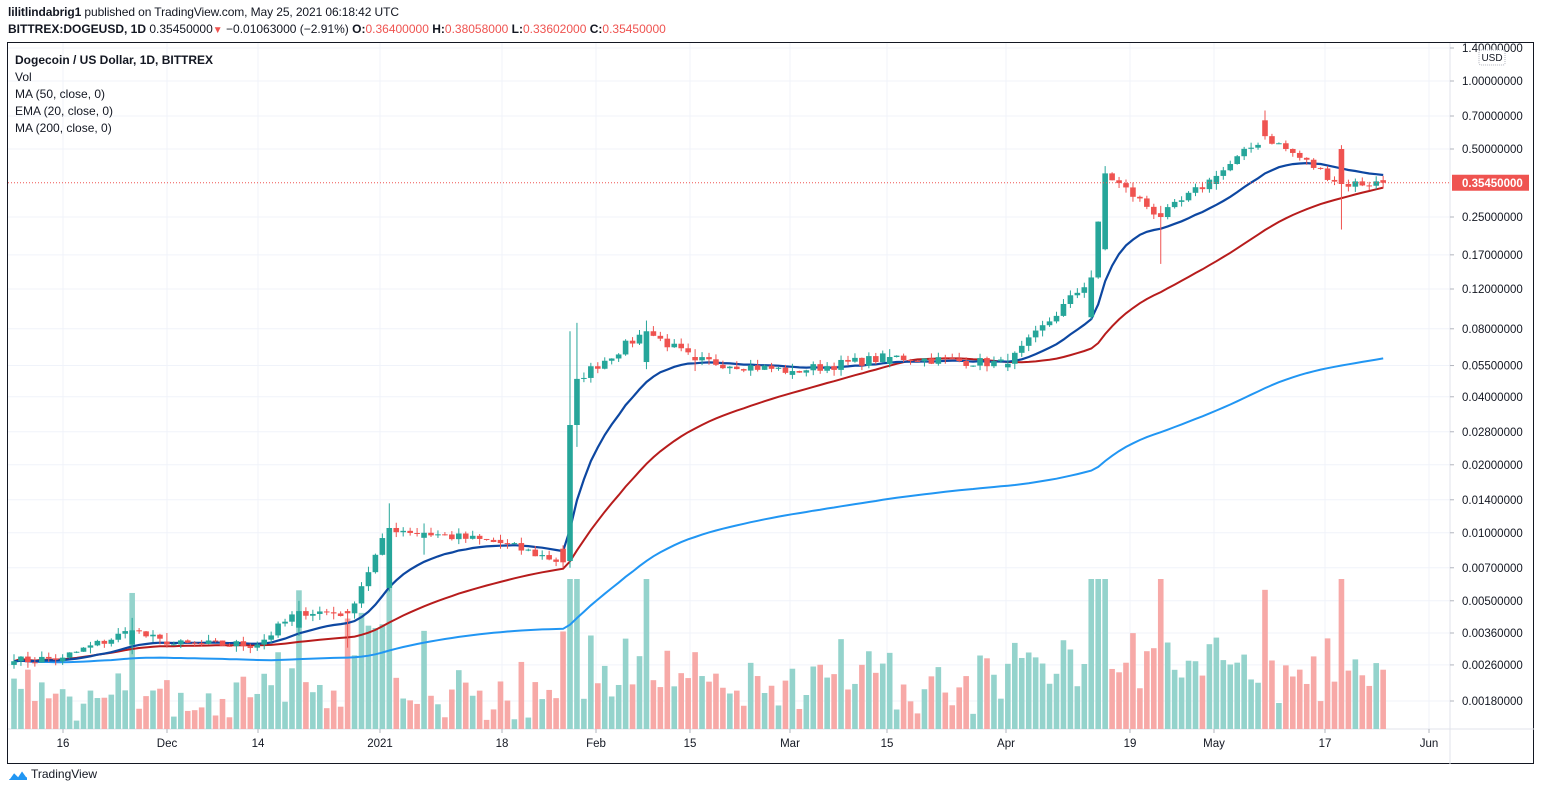 The width and height of the screenshot is (1541, 794). Describe the element at coordinates (287, 29) in the screenshot. I see `price-change: −0.01063000 (−2.91%)` at that location.